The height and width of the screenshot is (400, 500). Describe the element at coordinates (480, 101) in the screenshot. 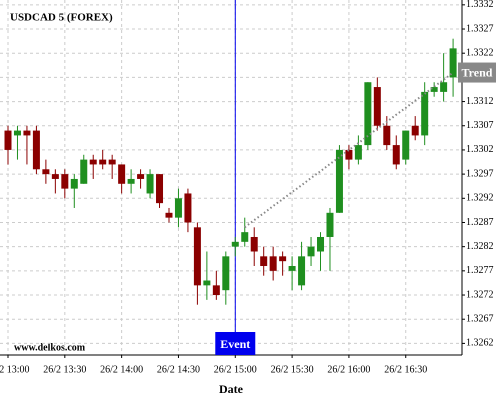

I see `y-tick-label: 1.3312` at that location.